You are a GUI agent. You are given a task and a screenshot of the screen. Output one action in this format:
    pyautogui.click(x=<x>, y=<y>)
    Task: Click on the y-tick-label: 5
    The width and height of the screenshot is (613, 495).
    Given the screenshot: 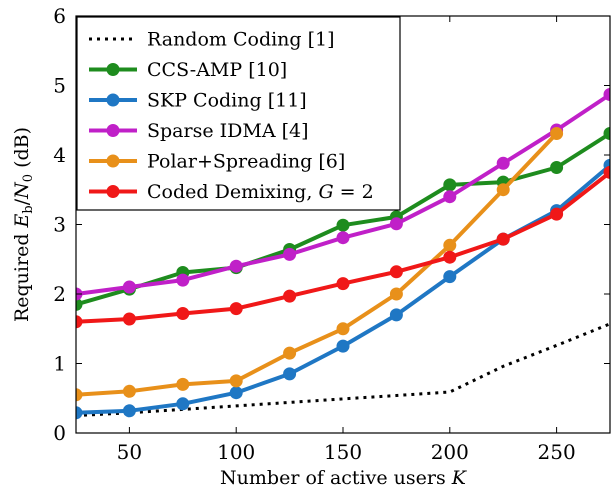 What is the action you would take?
    pyautogui.click(x=59, y=86)
    